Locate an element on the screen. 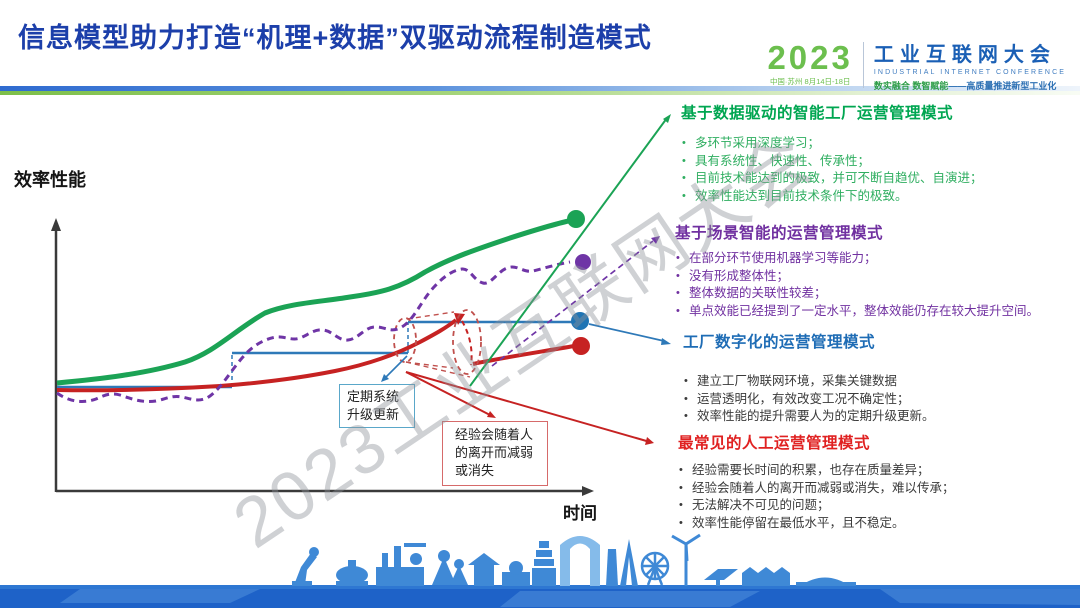  red-connector-arrow-icon is located at coordinates (649, 441).